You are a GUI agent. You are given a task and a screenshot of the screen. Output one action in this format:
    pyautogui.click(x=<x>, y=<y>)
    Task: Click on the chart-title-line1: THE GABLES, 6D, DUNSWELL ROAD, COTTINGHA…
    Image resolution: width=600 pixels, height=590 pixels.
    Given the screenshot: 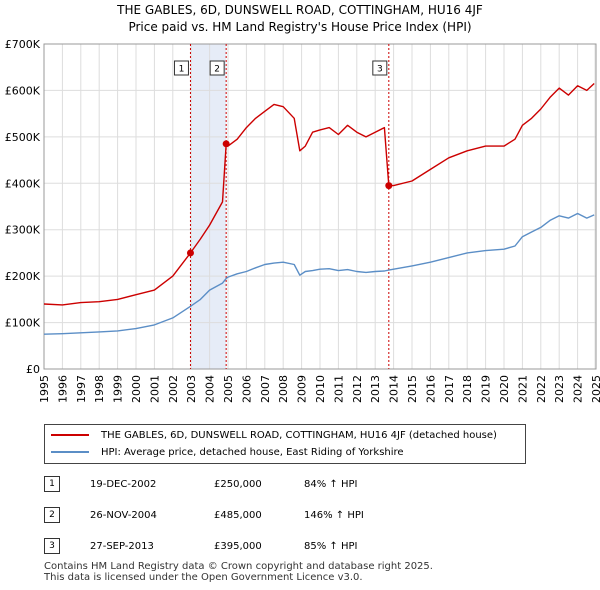 What is the action you would take?
    pyautogui.click(x=300, y=10)
    